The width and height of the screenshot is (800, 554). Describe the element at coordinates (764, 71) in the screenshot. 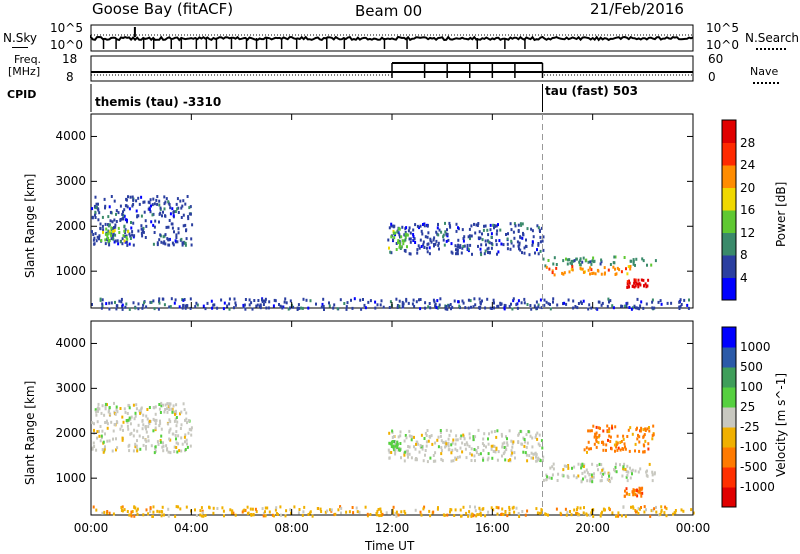

I see `nave-label: Nave` at that location.